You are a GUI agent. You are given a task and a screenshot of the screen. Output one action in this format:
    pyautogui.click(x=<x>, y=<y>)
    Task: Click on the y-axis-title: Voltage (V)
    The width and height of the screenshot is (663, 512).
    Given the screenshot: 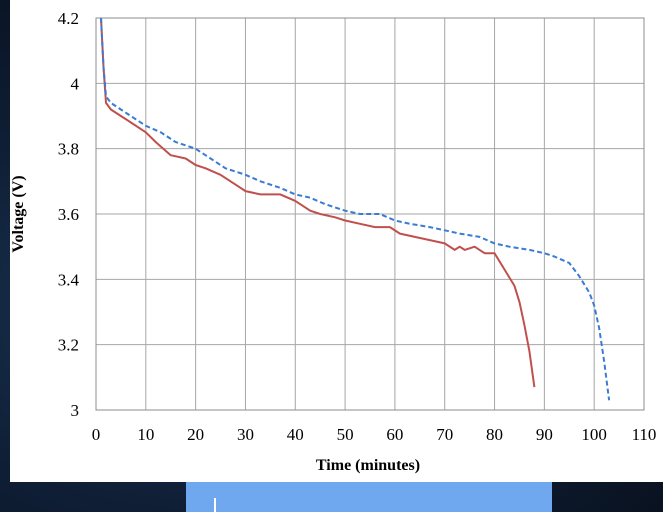 What is the action you would take?
    pyautogui.click(x=18, y=213)
    